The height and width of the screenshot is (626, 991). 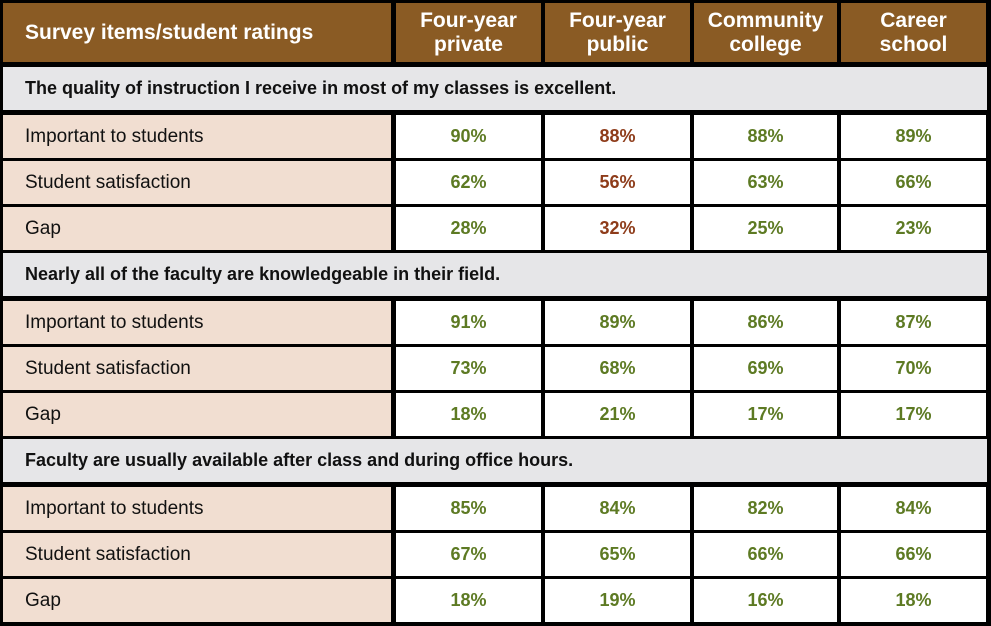 What do you see at coordinates (765, 368) in the screenshot?
I see `value-cell: 69%` at bounding box center [765, 368].